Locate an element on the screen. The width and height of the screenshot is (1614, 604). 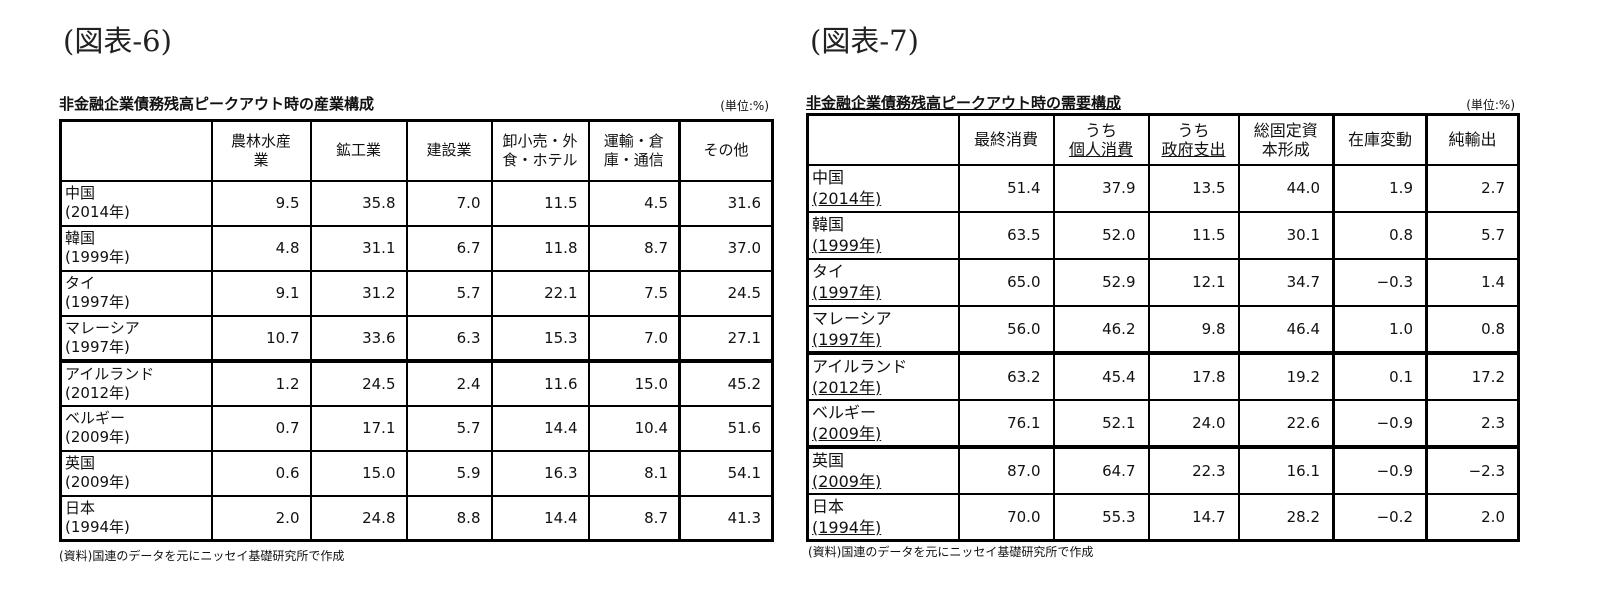
value-cell: 52.1 is located at coordinates (1101, 423).